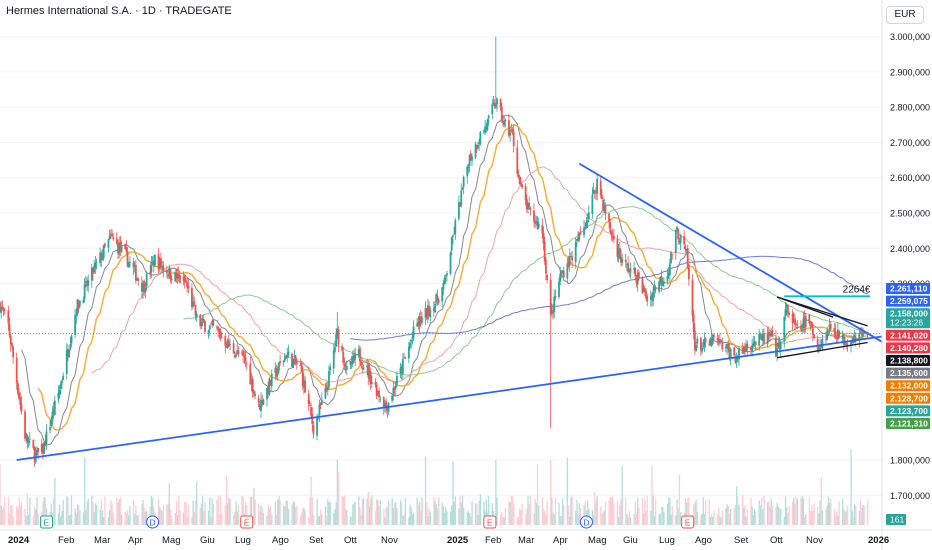 The image size is (932, 550). What do you see at coordinates (703, 540) in the screenshot?
I see `time-tick-label: Ago` at bounding box center [703, 540].